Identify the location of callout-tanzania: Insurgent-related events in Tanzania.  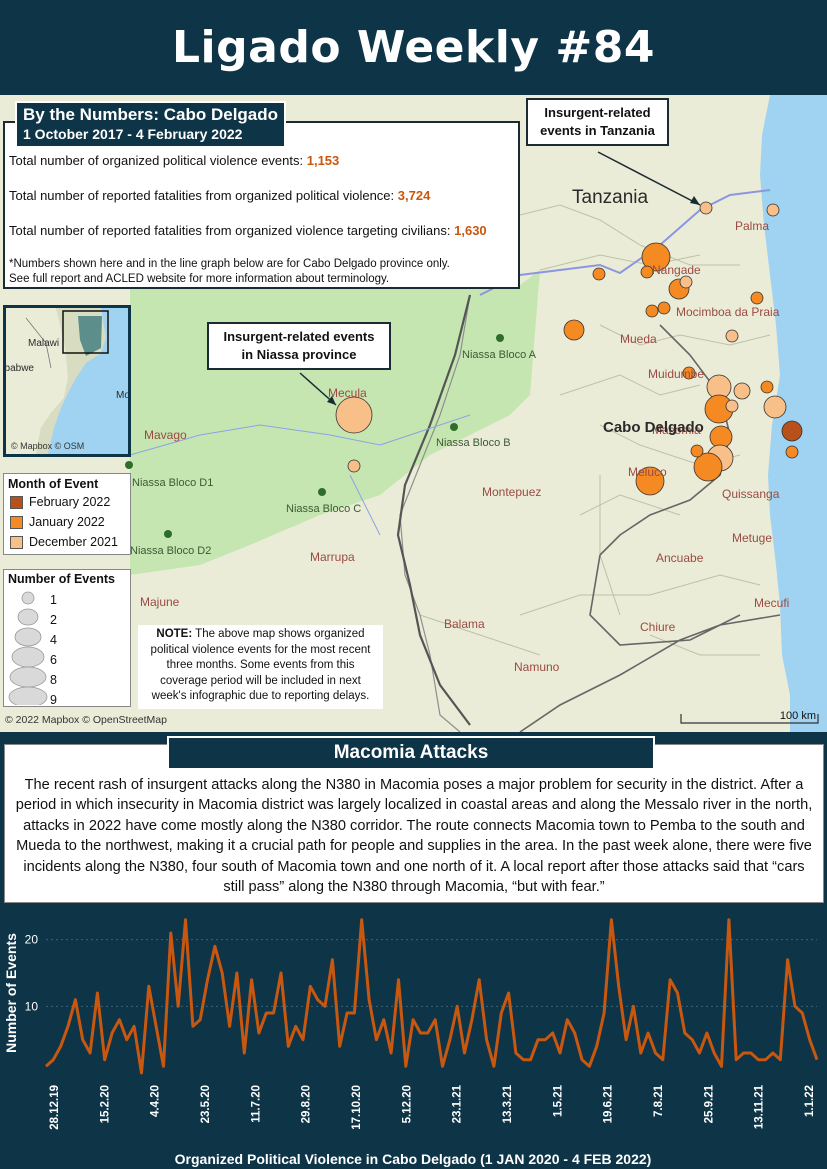
(597, 122).